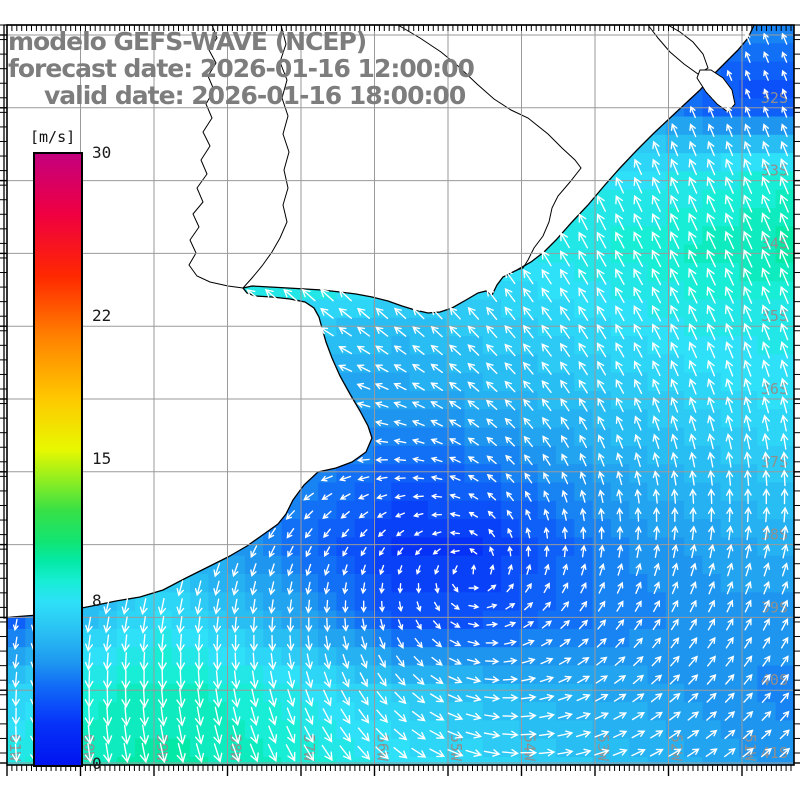 The image size is (800, 800). What do you see at coordinates (102, 315) in the screenshot?
I see `colorbar-tick-22: 22` at bounding box center [102, 315].